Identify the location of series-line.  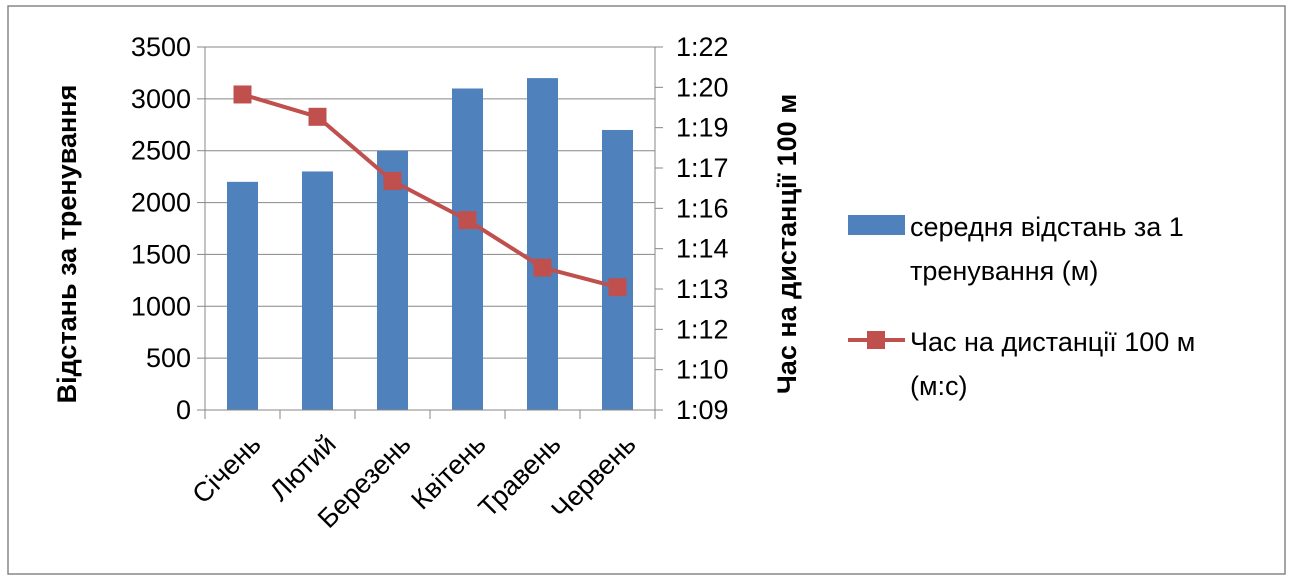
(430, 191).